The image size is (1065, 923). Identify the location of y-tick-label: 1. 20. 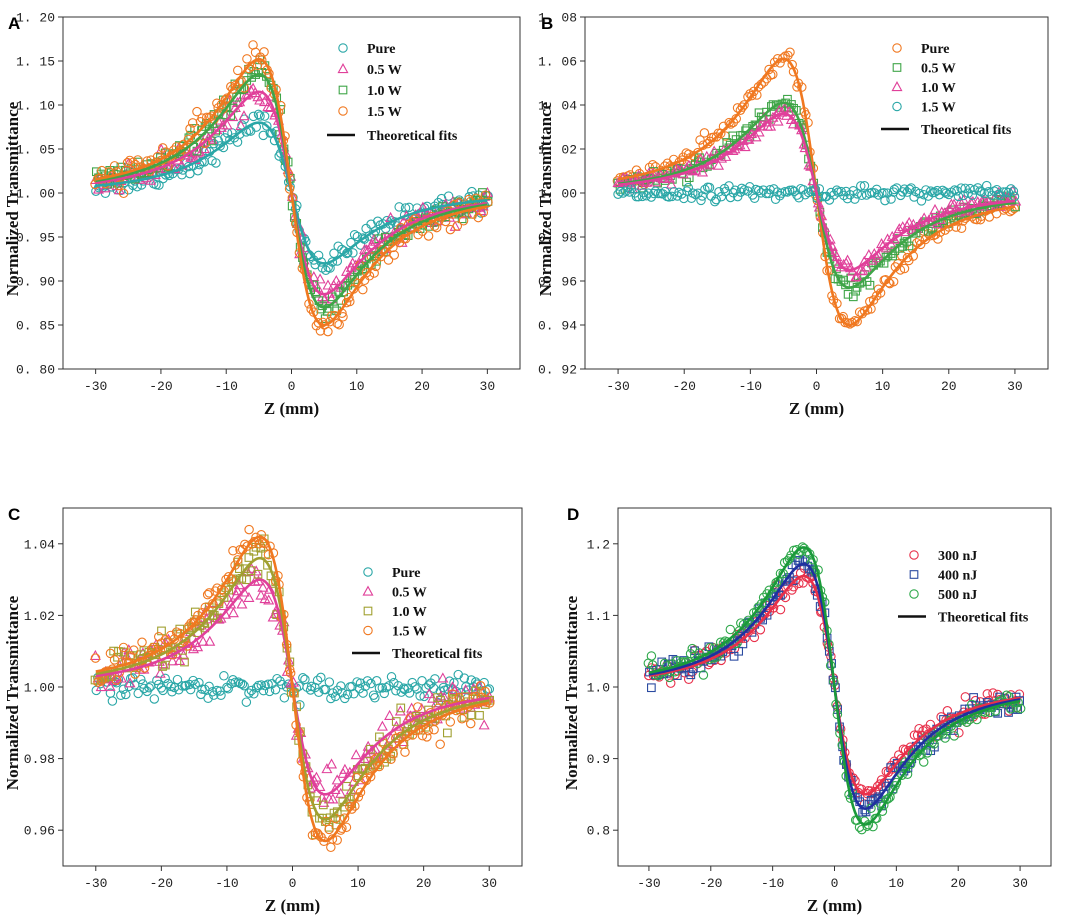
(35, 18).